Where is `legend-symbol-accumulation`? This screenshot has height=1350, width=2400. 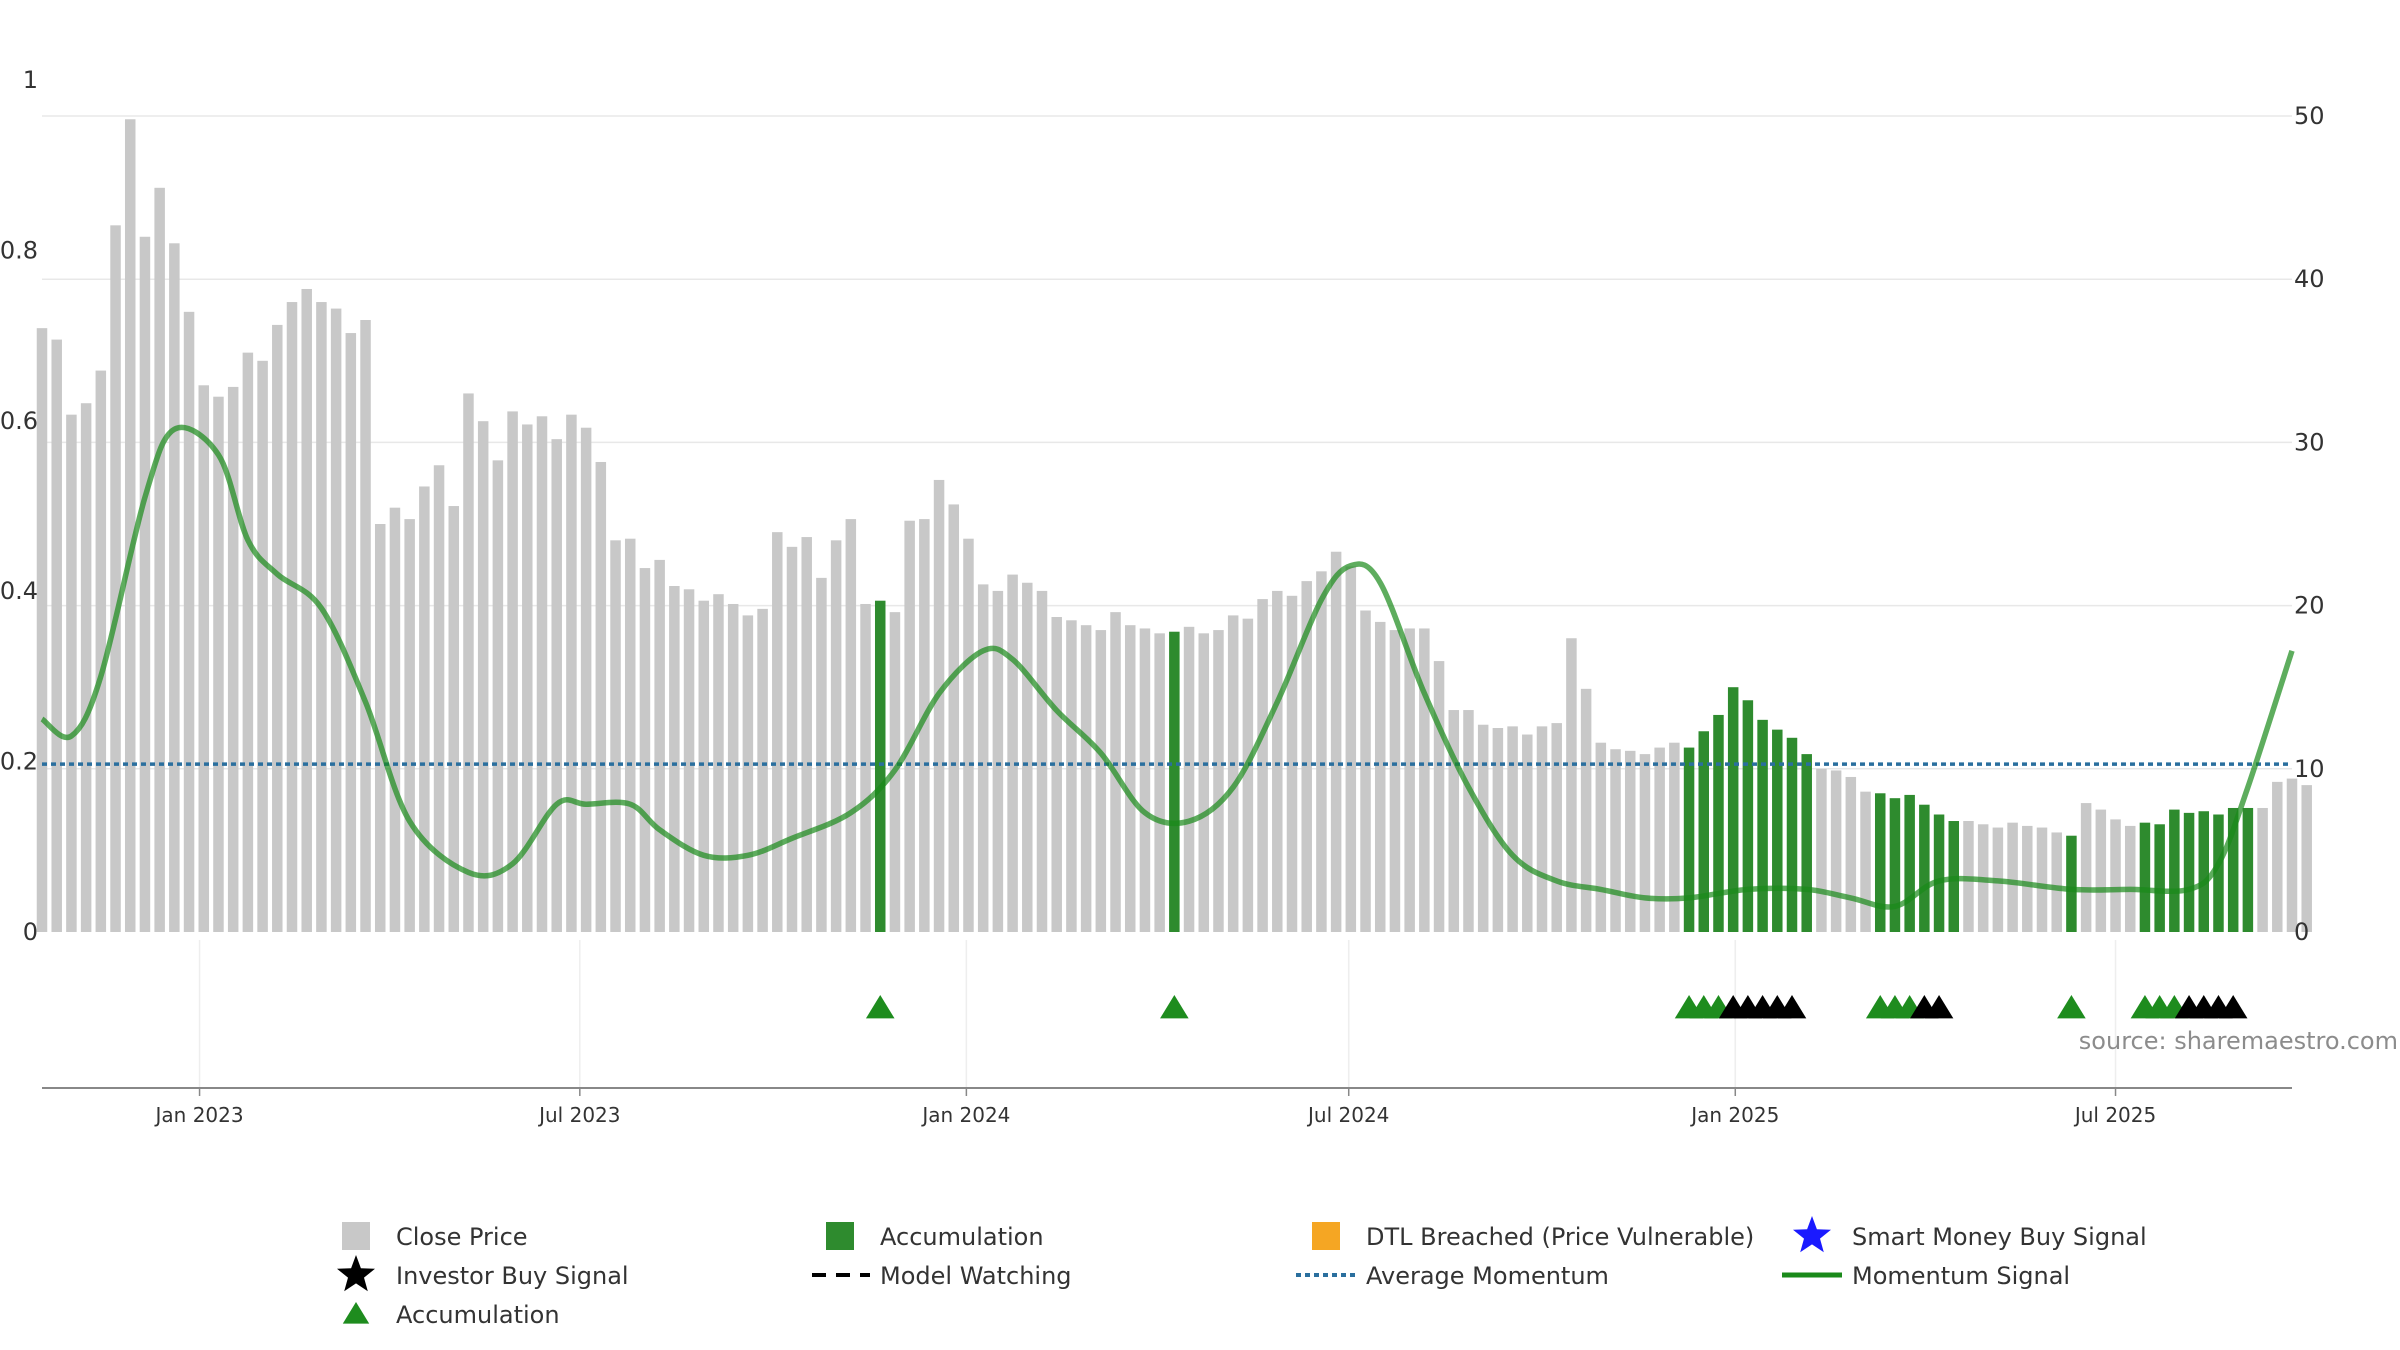 legend-symbol-accumulation is located at coordinates (840, 1236).